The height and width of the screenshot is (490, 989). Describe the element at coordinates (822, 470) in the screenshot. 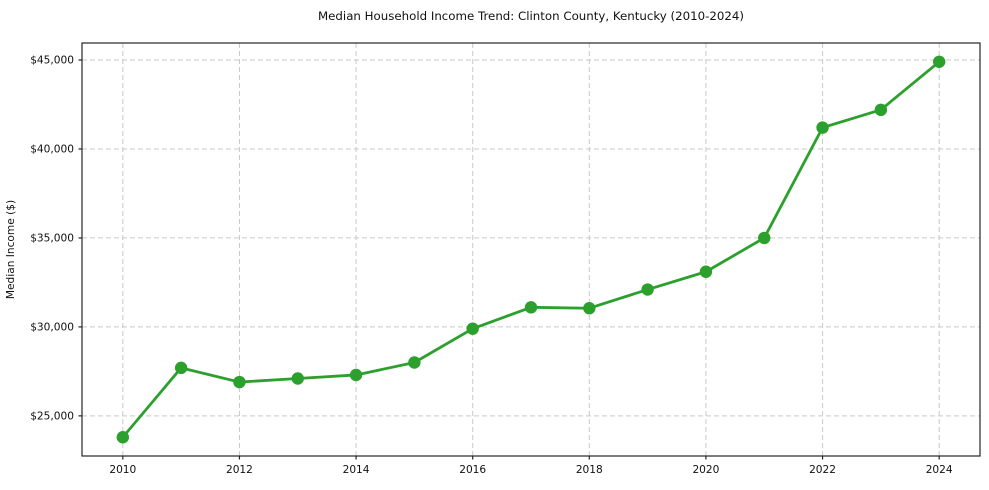

I see `x-tick-label: 2022` at that location.